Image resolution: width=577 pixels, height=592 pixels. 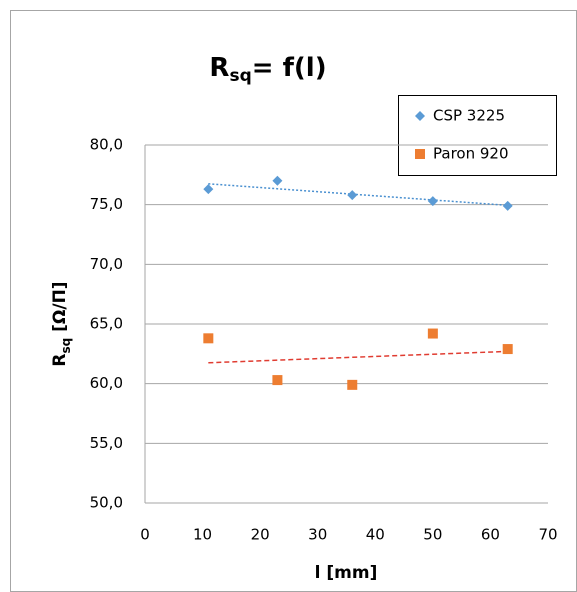 What do you see at coordinates (289, 68) in the screenshot?
I see `title-text: = f(l)` at bounding box center [289, 68].